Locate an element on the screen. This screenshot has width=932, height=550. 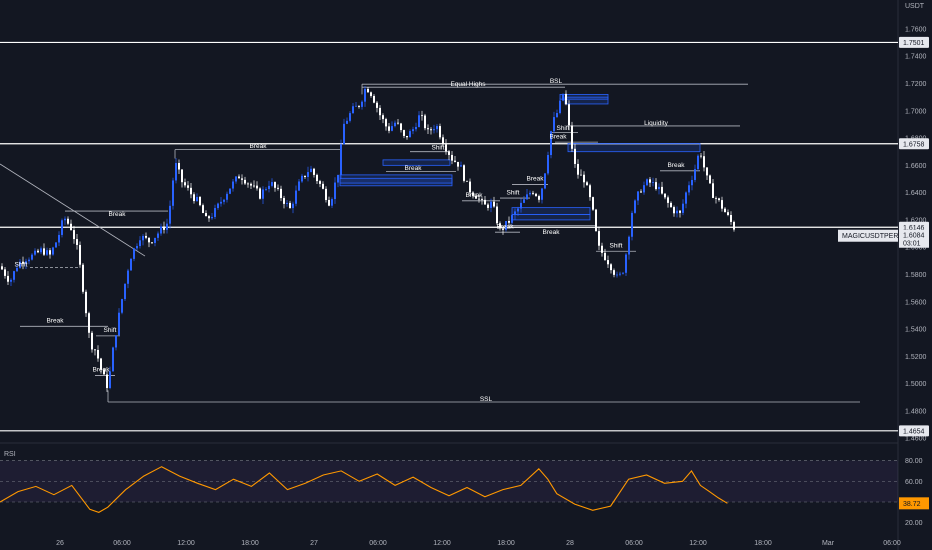
price-tick-label: 1.7000 is located at coordinates (916, 111).